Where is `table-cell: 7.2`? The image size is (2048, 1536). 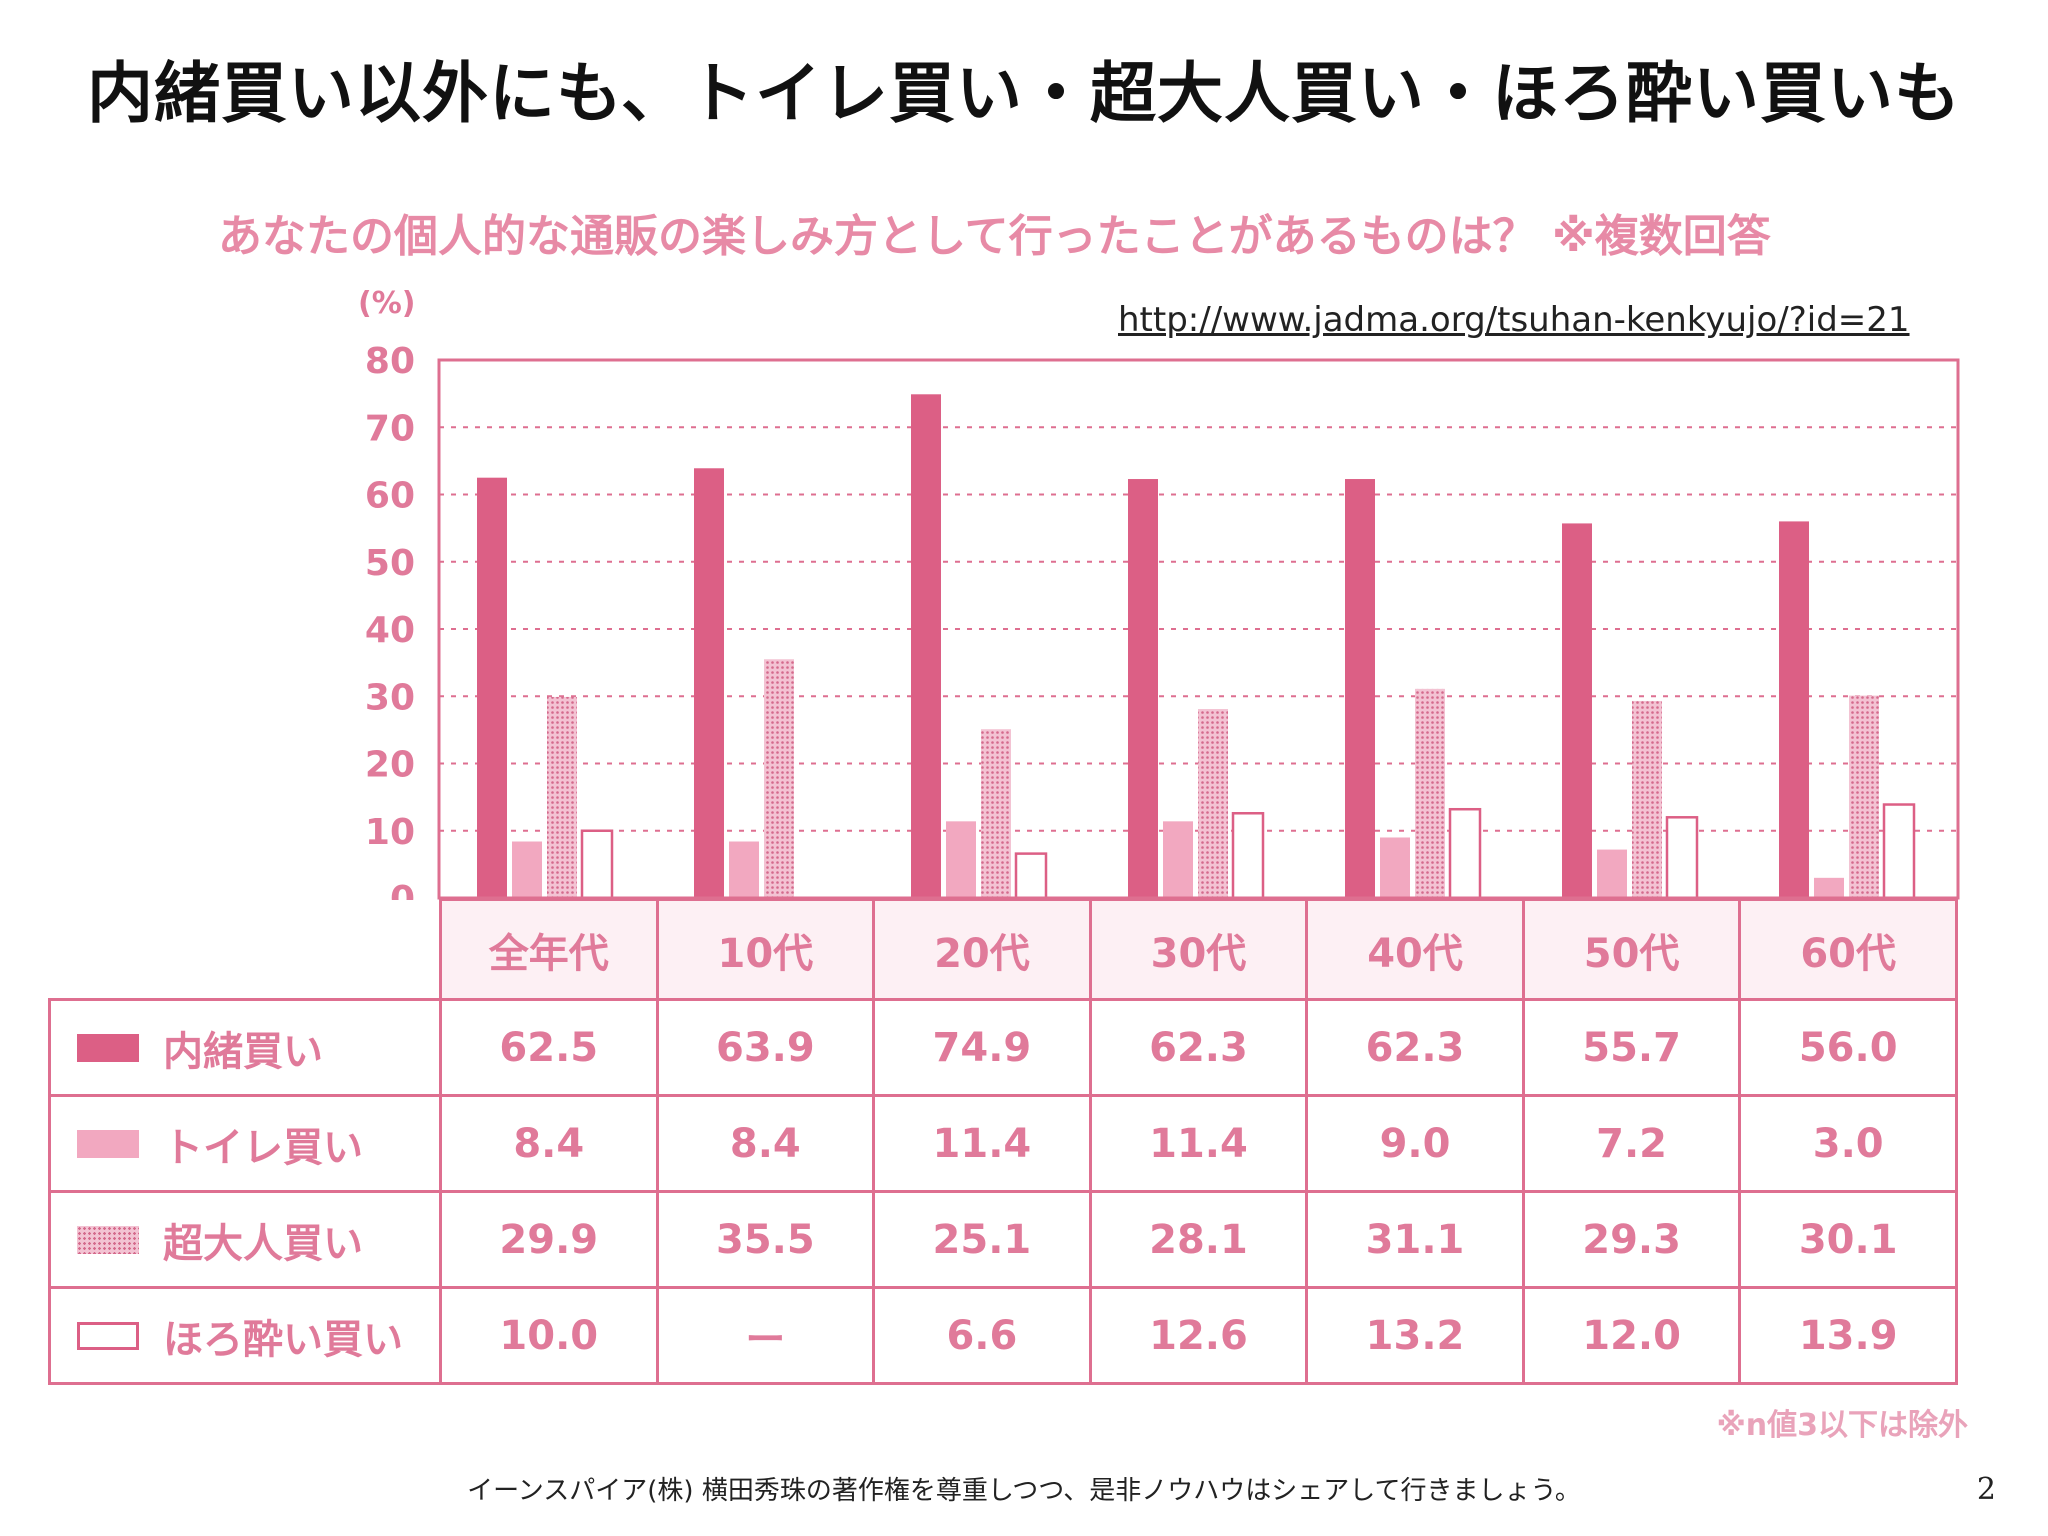 table-cell: 7.2 is located at coordinates (1631, 1143).